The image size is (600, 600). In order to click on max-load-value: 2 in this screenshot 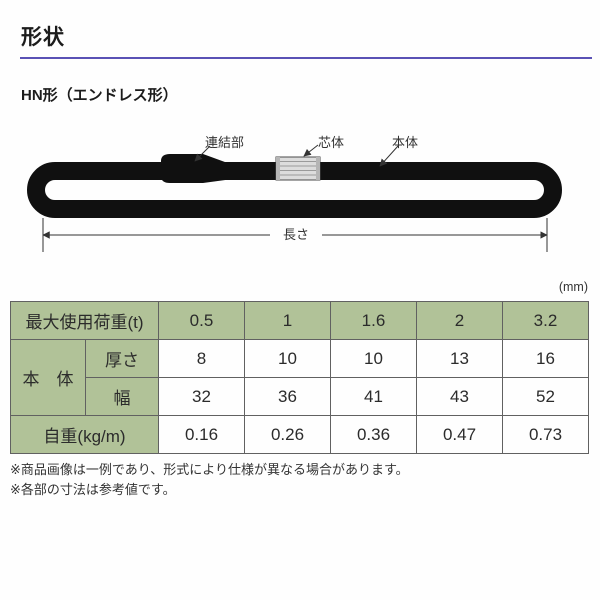, I will do `click(459, 320)`.